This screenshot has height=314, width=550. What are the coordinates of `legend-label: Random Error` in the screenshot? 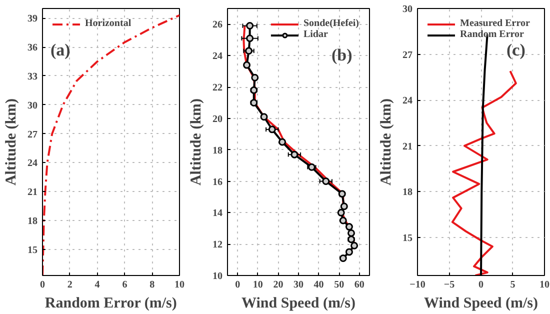 It's located at (492, 34).